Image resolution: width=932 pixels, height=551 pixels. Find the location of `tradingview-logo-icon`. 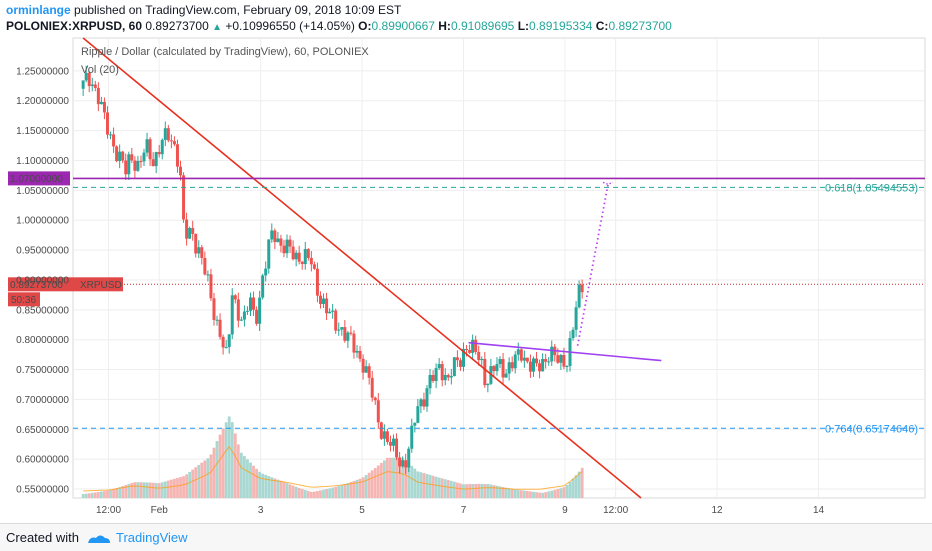

tradingview-logo-icon is located at coordinates (99, 539).